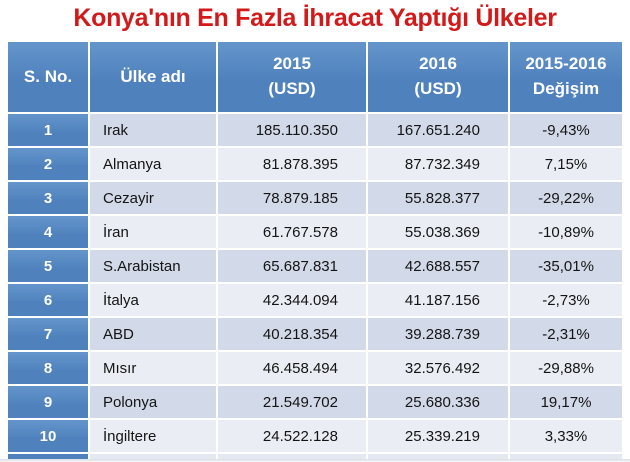 Image resolution: width=630 pixels, height=462 pixels. What do you see at coordinates (566, 334) in the screenshot?
I see `change-cell: -2,31%` at bounding box center [566, 334].